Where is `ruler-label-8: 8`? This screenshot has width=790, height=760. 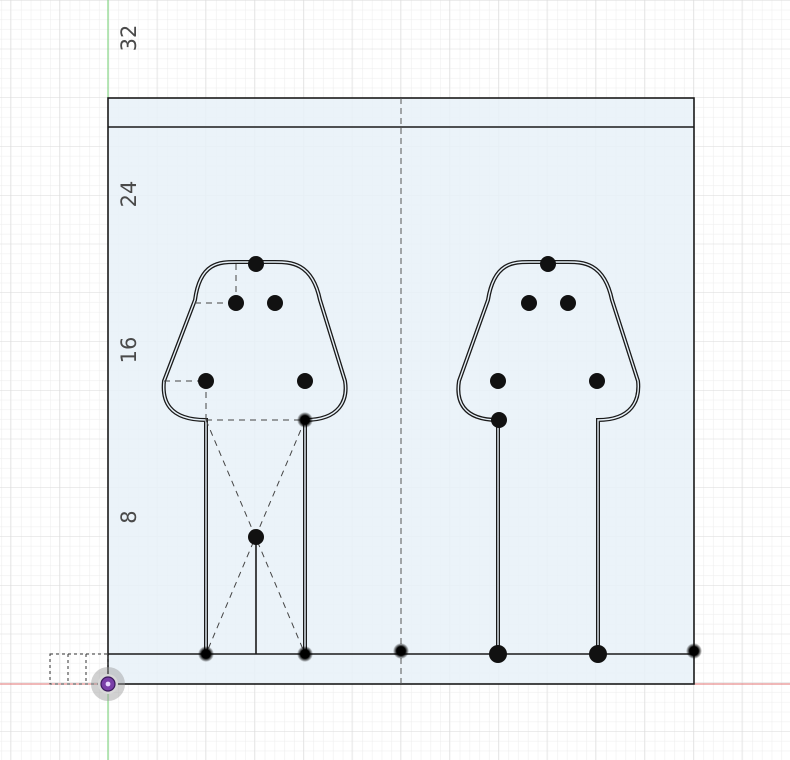
ruler-label-8: 8 is located at coordinates (129, 517).